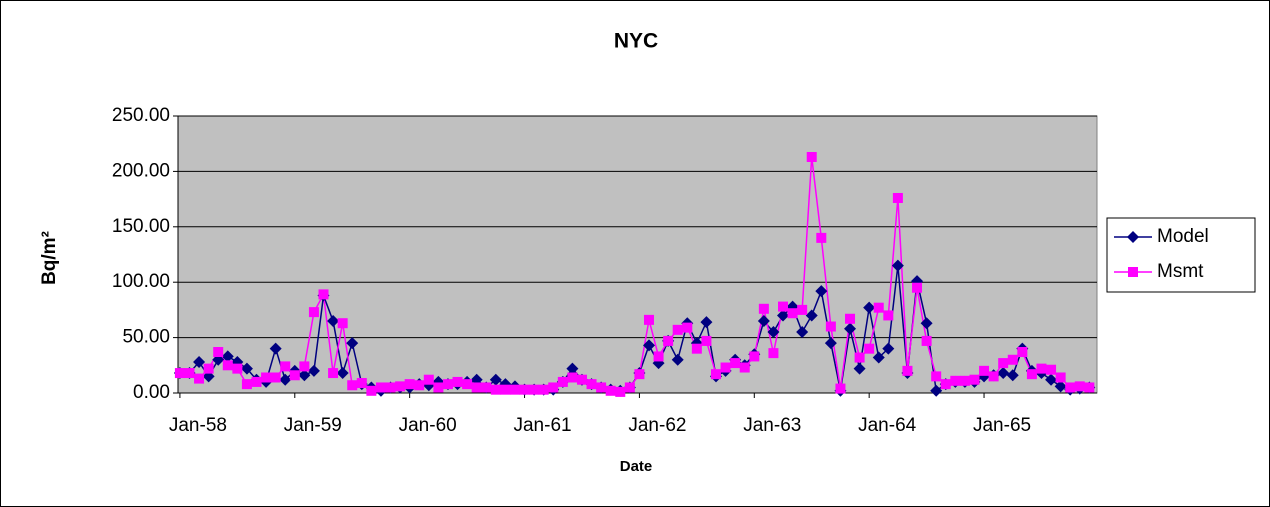  Describe the element at coordinates (657, 425) in the screenshot. I see `x-tick-label: Jan-62` at that location.